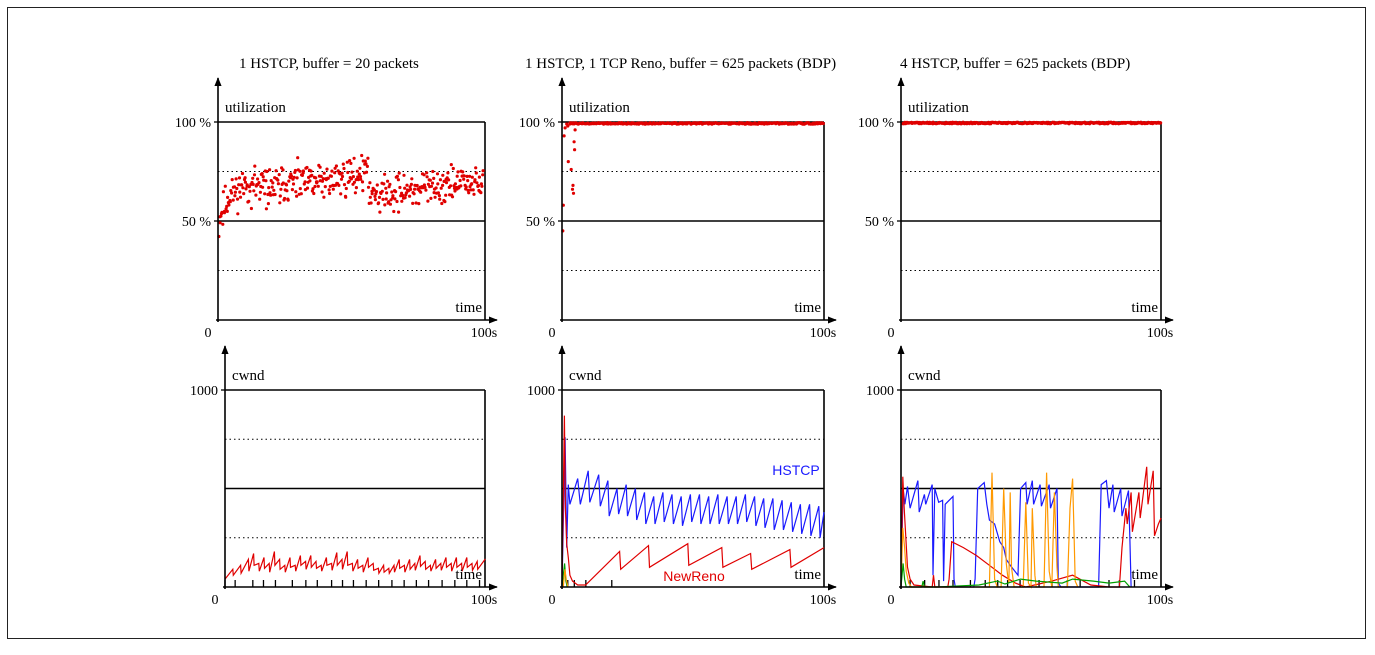 This screenshot has width=1375, height=655. I want to click on y-tick-label: 50 %, so click(880, 222).